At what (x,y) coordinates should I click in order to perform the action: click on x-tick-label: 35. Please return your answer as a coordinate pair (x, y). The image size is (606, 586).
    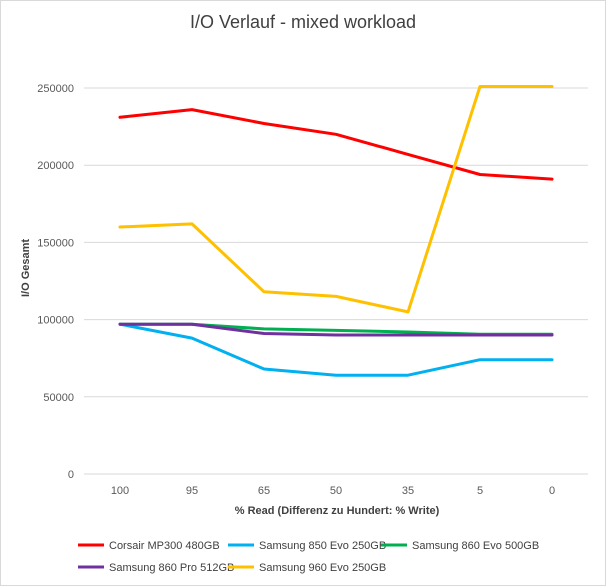
    Looking at the image, I should click on (408, 491).